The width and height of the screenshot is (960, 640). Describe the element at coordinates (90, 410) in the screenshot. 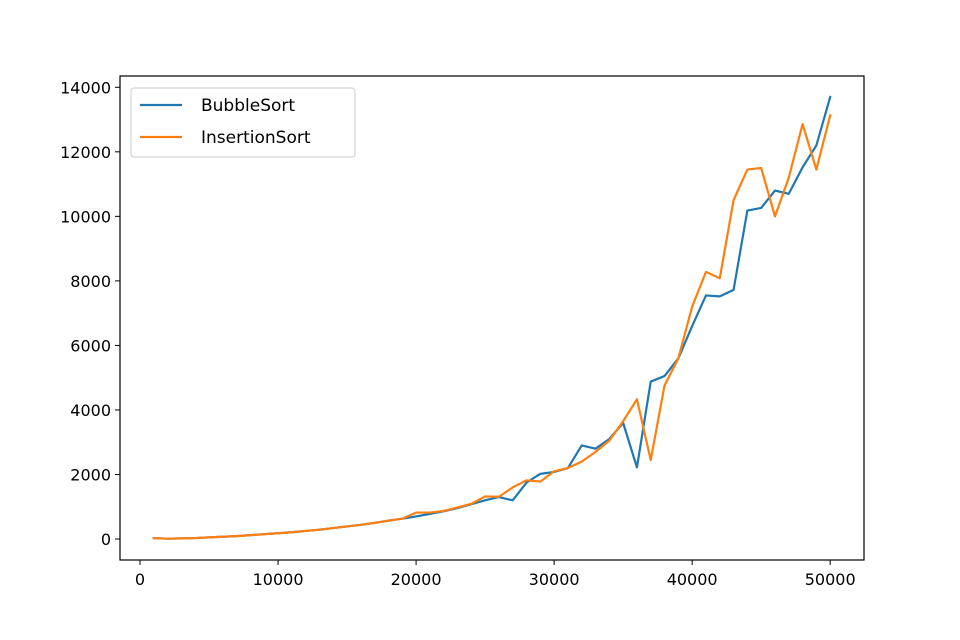

I see `y-tick-label: 4000` at that location.